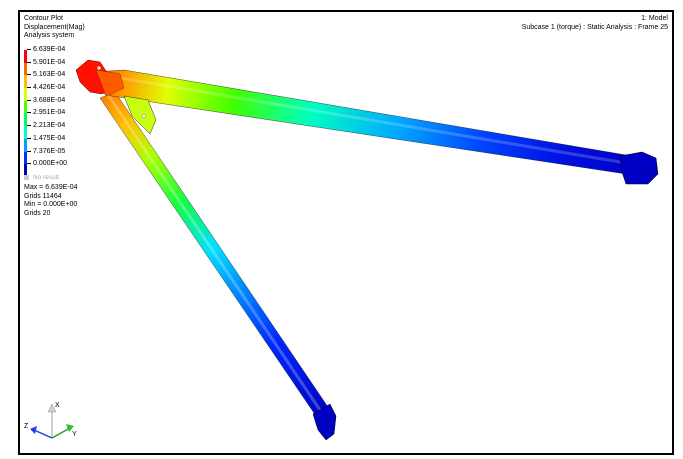  I want to click on legend-value: 0.000E+00, so click(50, 164).